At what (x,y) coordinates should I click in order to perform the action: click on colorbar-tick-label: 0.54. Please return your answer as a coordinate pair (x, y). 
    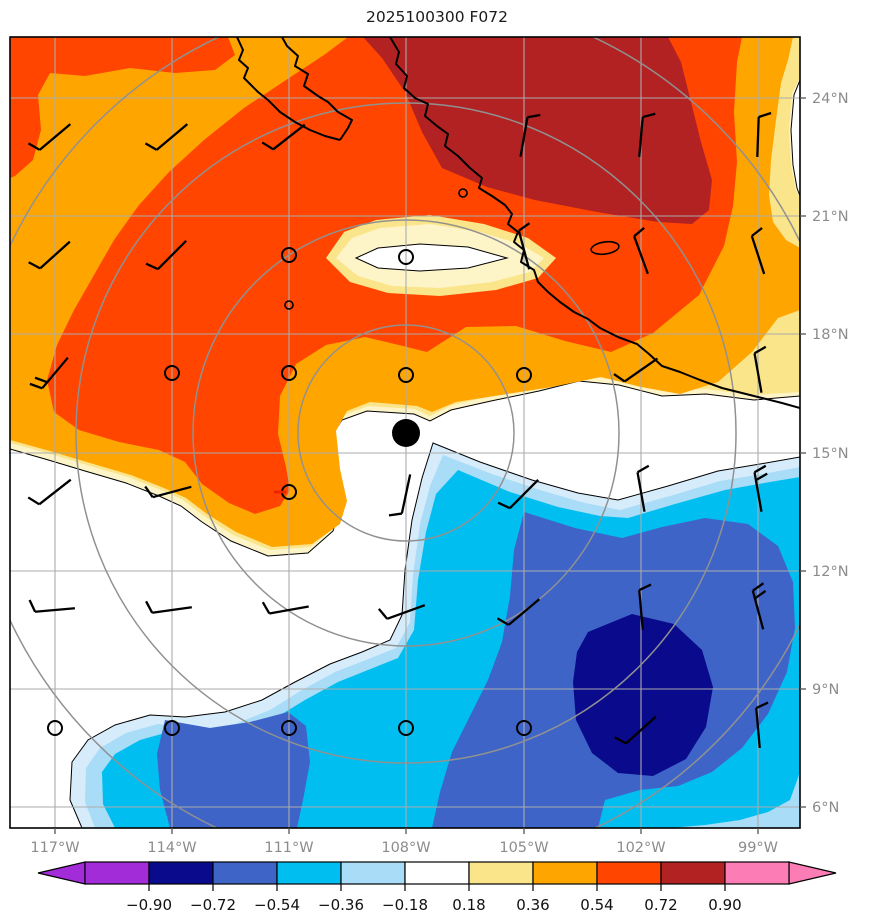
    Looking at the image, I should click on (596, 905).